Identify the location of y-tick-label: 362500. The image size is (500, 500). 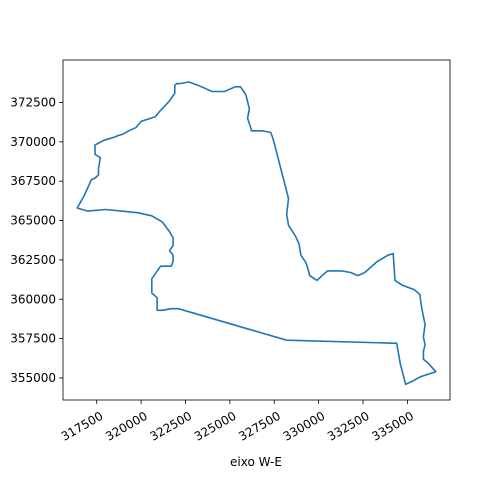
(33, 260).